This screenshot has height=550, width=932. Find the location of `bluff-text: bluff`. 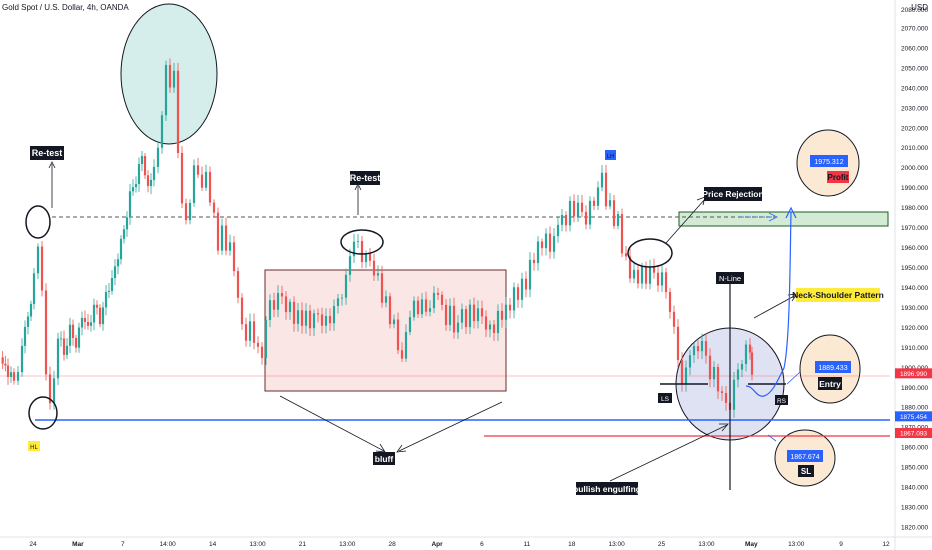

bluff-text: bluff is located at coordinates (384, 459).